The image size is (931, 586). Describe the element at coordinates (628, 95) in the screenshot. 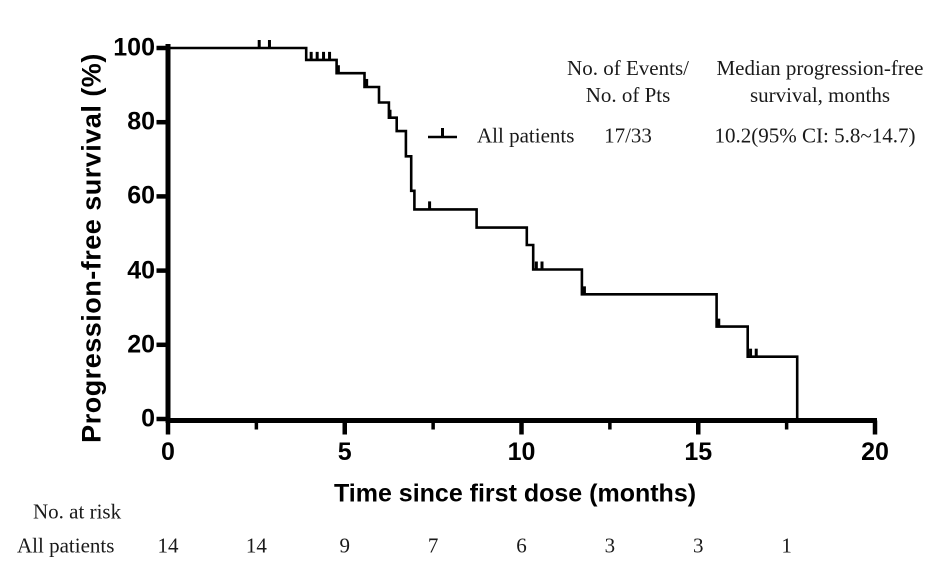

I see `legend-header-events-line2: No. of Pts` at that location.